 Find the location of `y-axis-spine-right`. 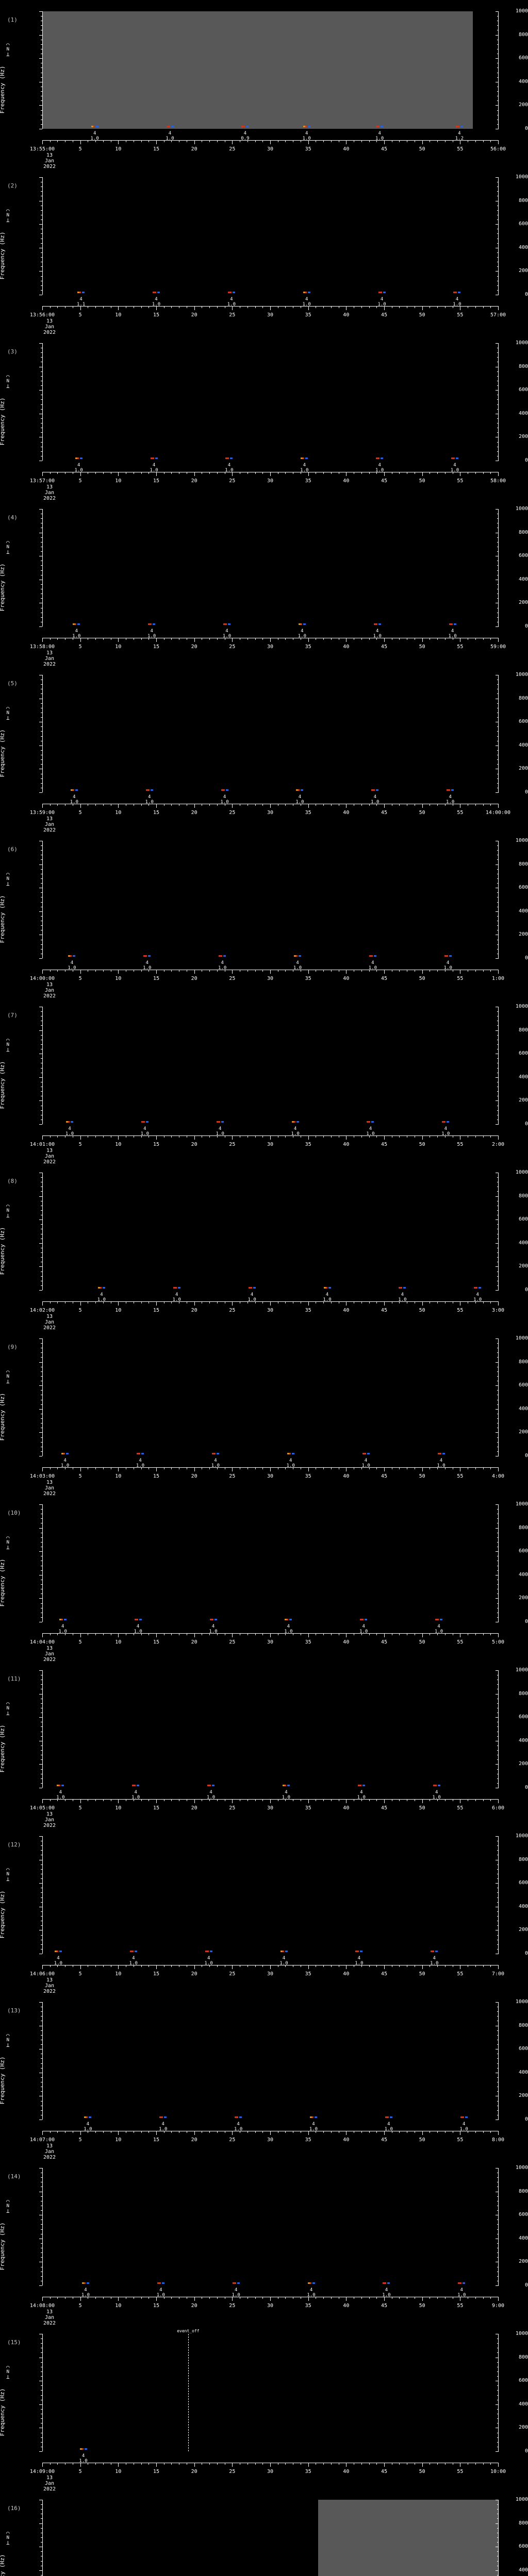

y-axis-spine-right is located at coordinates (499, 733).